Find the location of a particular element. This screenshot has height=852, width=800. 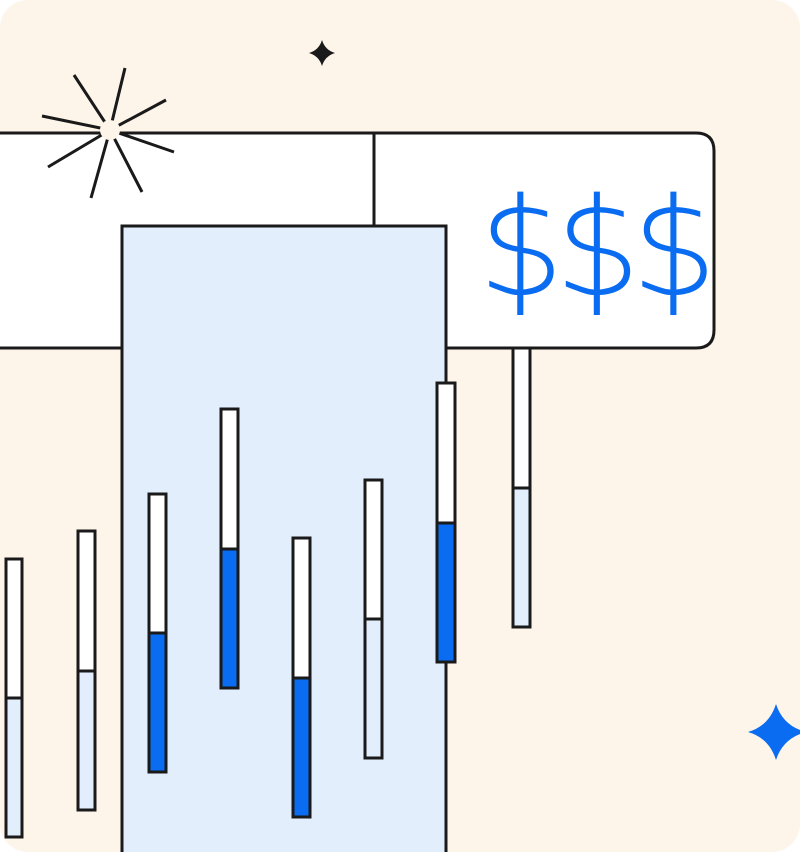

bar-8-top is located at coordinates (521, 418).